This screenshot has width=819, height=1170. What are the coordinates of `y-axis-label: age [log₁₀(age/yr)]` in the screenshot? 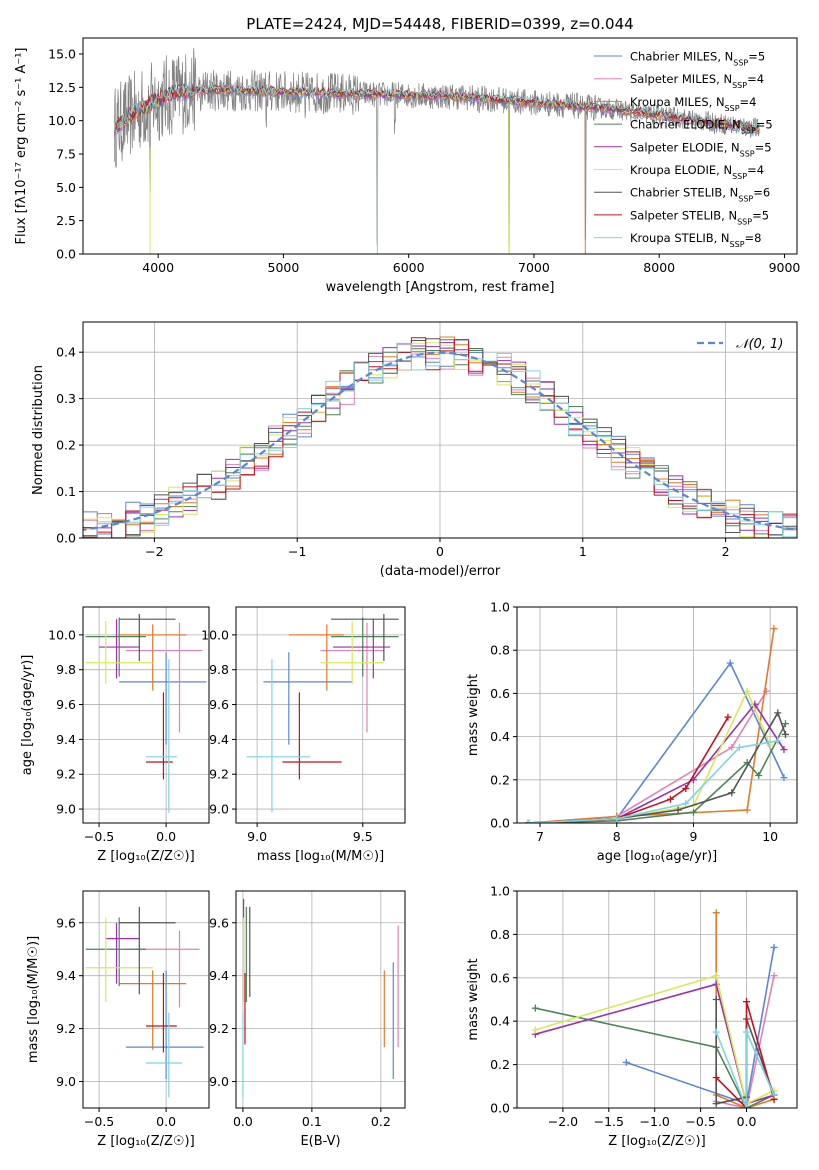 It's located at (27, 715).